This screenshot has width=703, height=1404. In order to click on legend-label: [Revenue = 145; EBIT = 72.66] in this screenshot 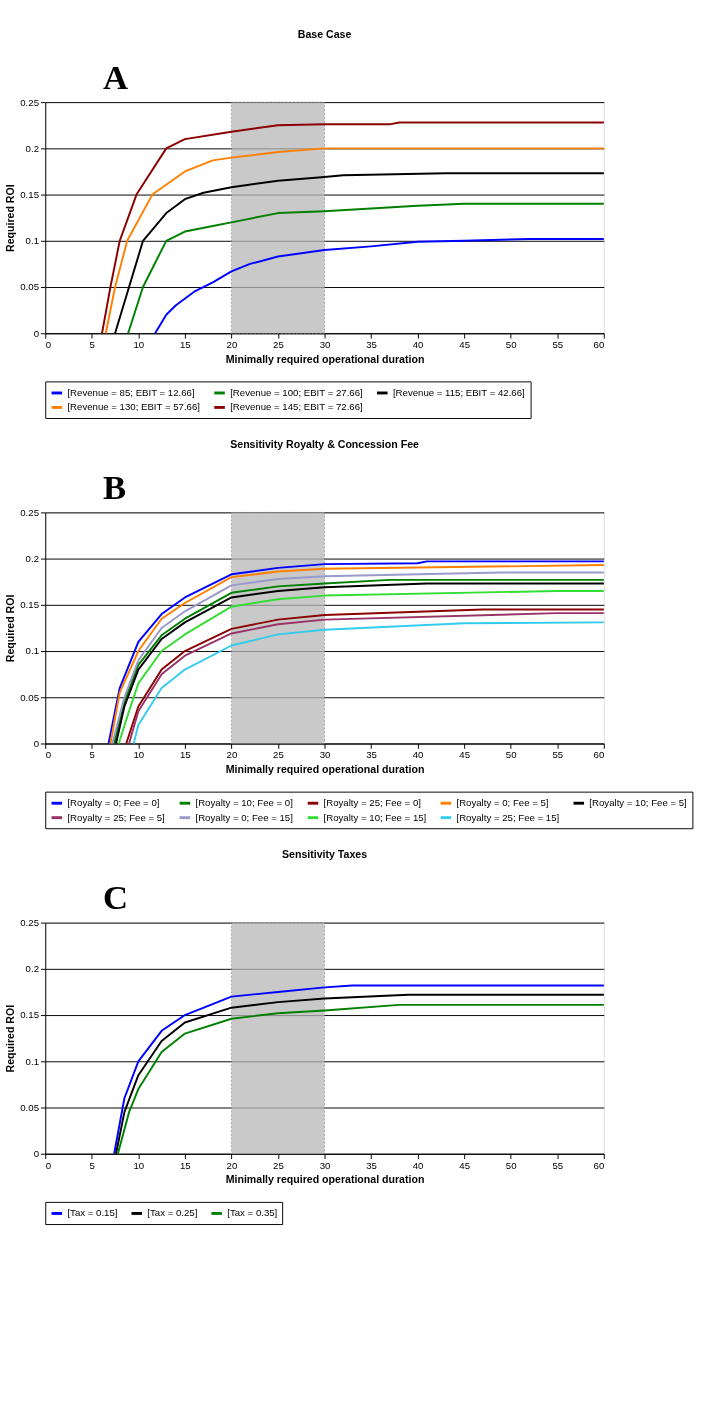, I will do `click(296, 407)`.